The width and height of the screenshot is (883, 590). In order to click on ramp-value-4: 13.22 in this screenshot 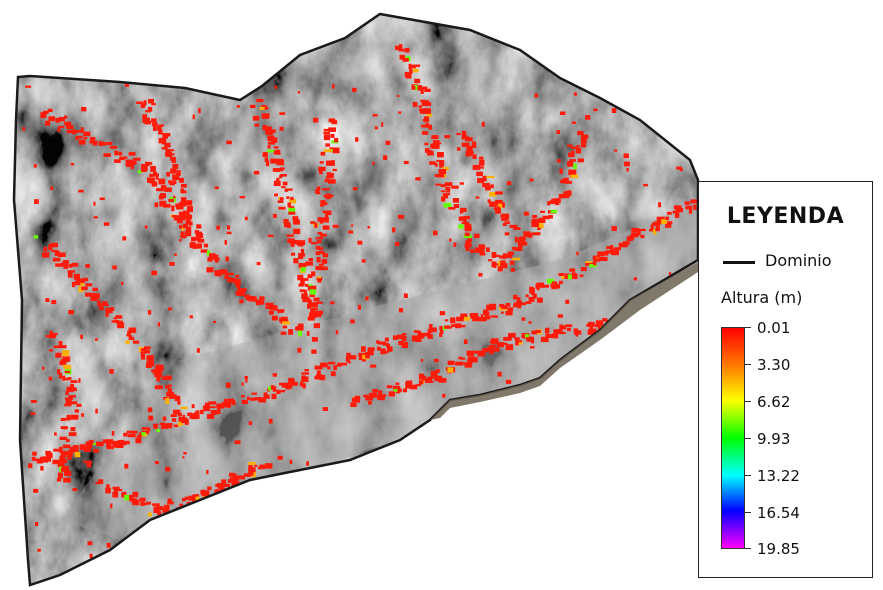, I will do `click(778, 476)`.